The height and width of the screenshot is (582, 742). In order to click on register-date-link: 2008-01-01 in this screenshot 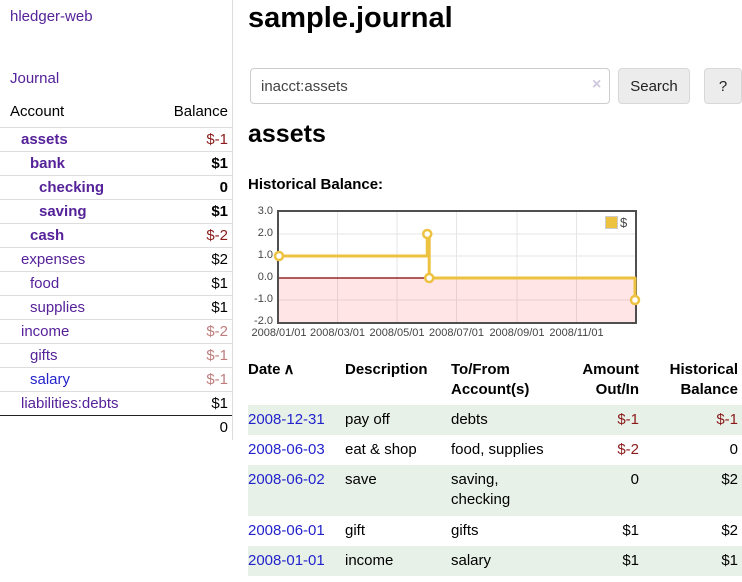, I will do `click(286, 560)`.